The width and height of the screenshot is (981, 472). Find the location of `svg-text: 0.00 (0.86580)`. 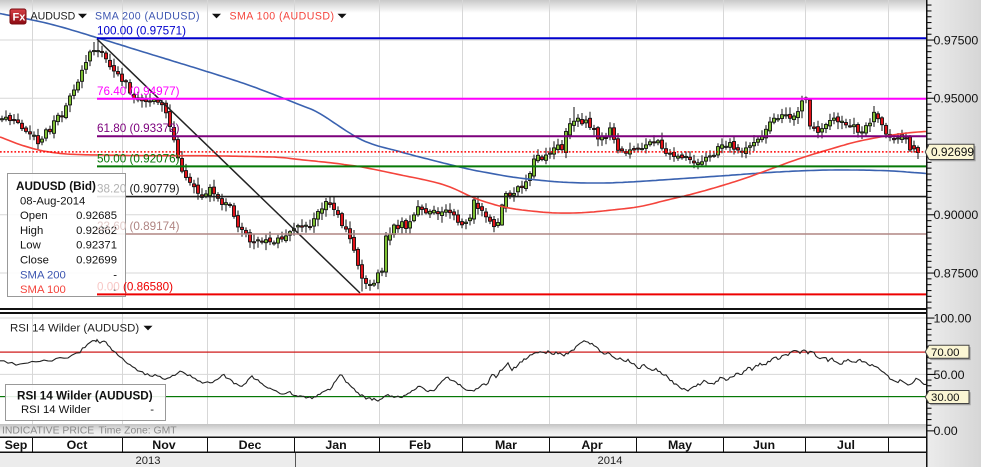

svg-text: 0.00 (0.86580) is located at coordinates (135, 286).